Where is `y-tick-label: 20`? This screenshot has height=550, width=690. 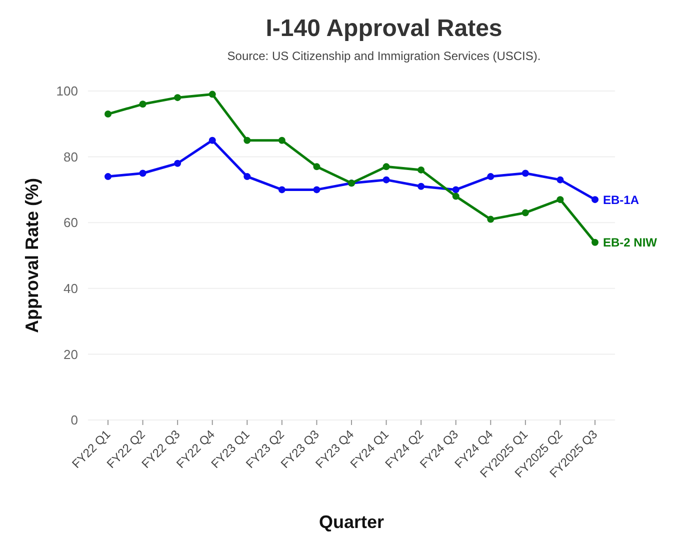 y-tick-label: 20 is located at coordinates (71, 354).